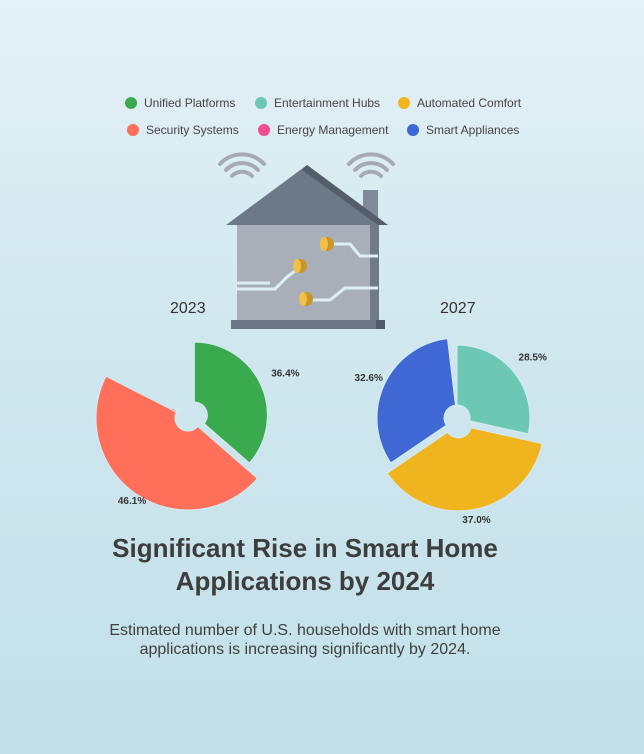 The image size is (644, 754). I want to click on chart-title-2027: 2027, so click(458, 308).